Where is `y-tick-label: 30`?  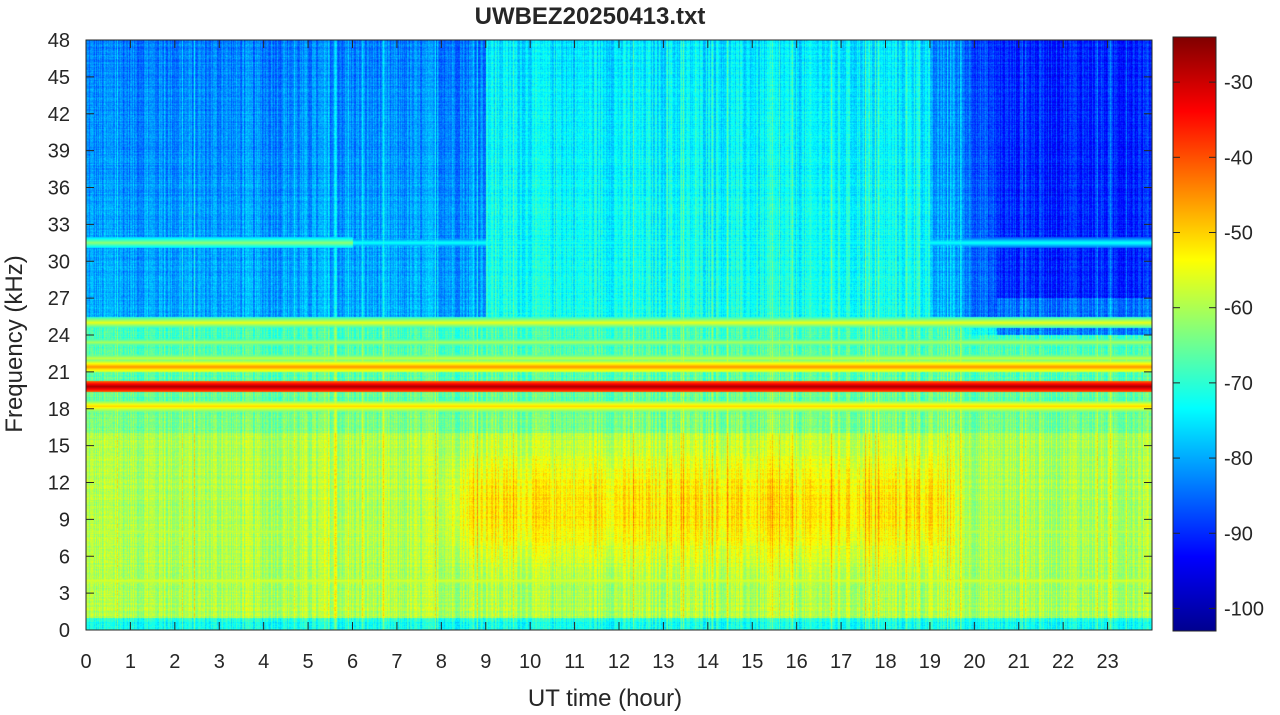
y-tick-label: 30 is located at coordinates (59, 262).